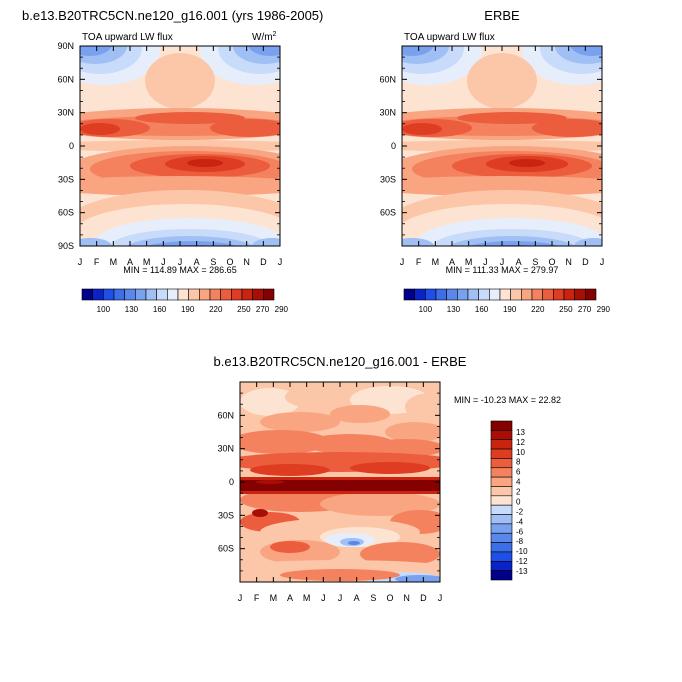  What do you see at coordinates (520, 442) in the screenshot?
I see `colorbar-label: 12` at bounding box center [520, 442].